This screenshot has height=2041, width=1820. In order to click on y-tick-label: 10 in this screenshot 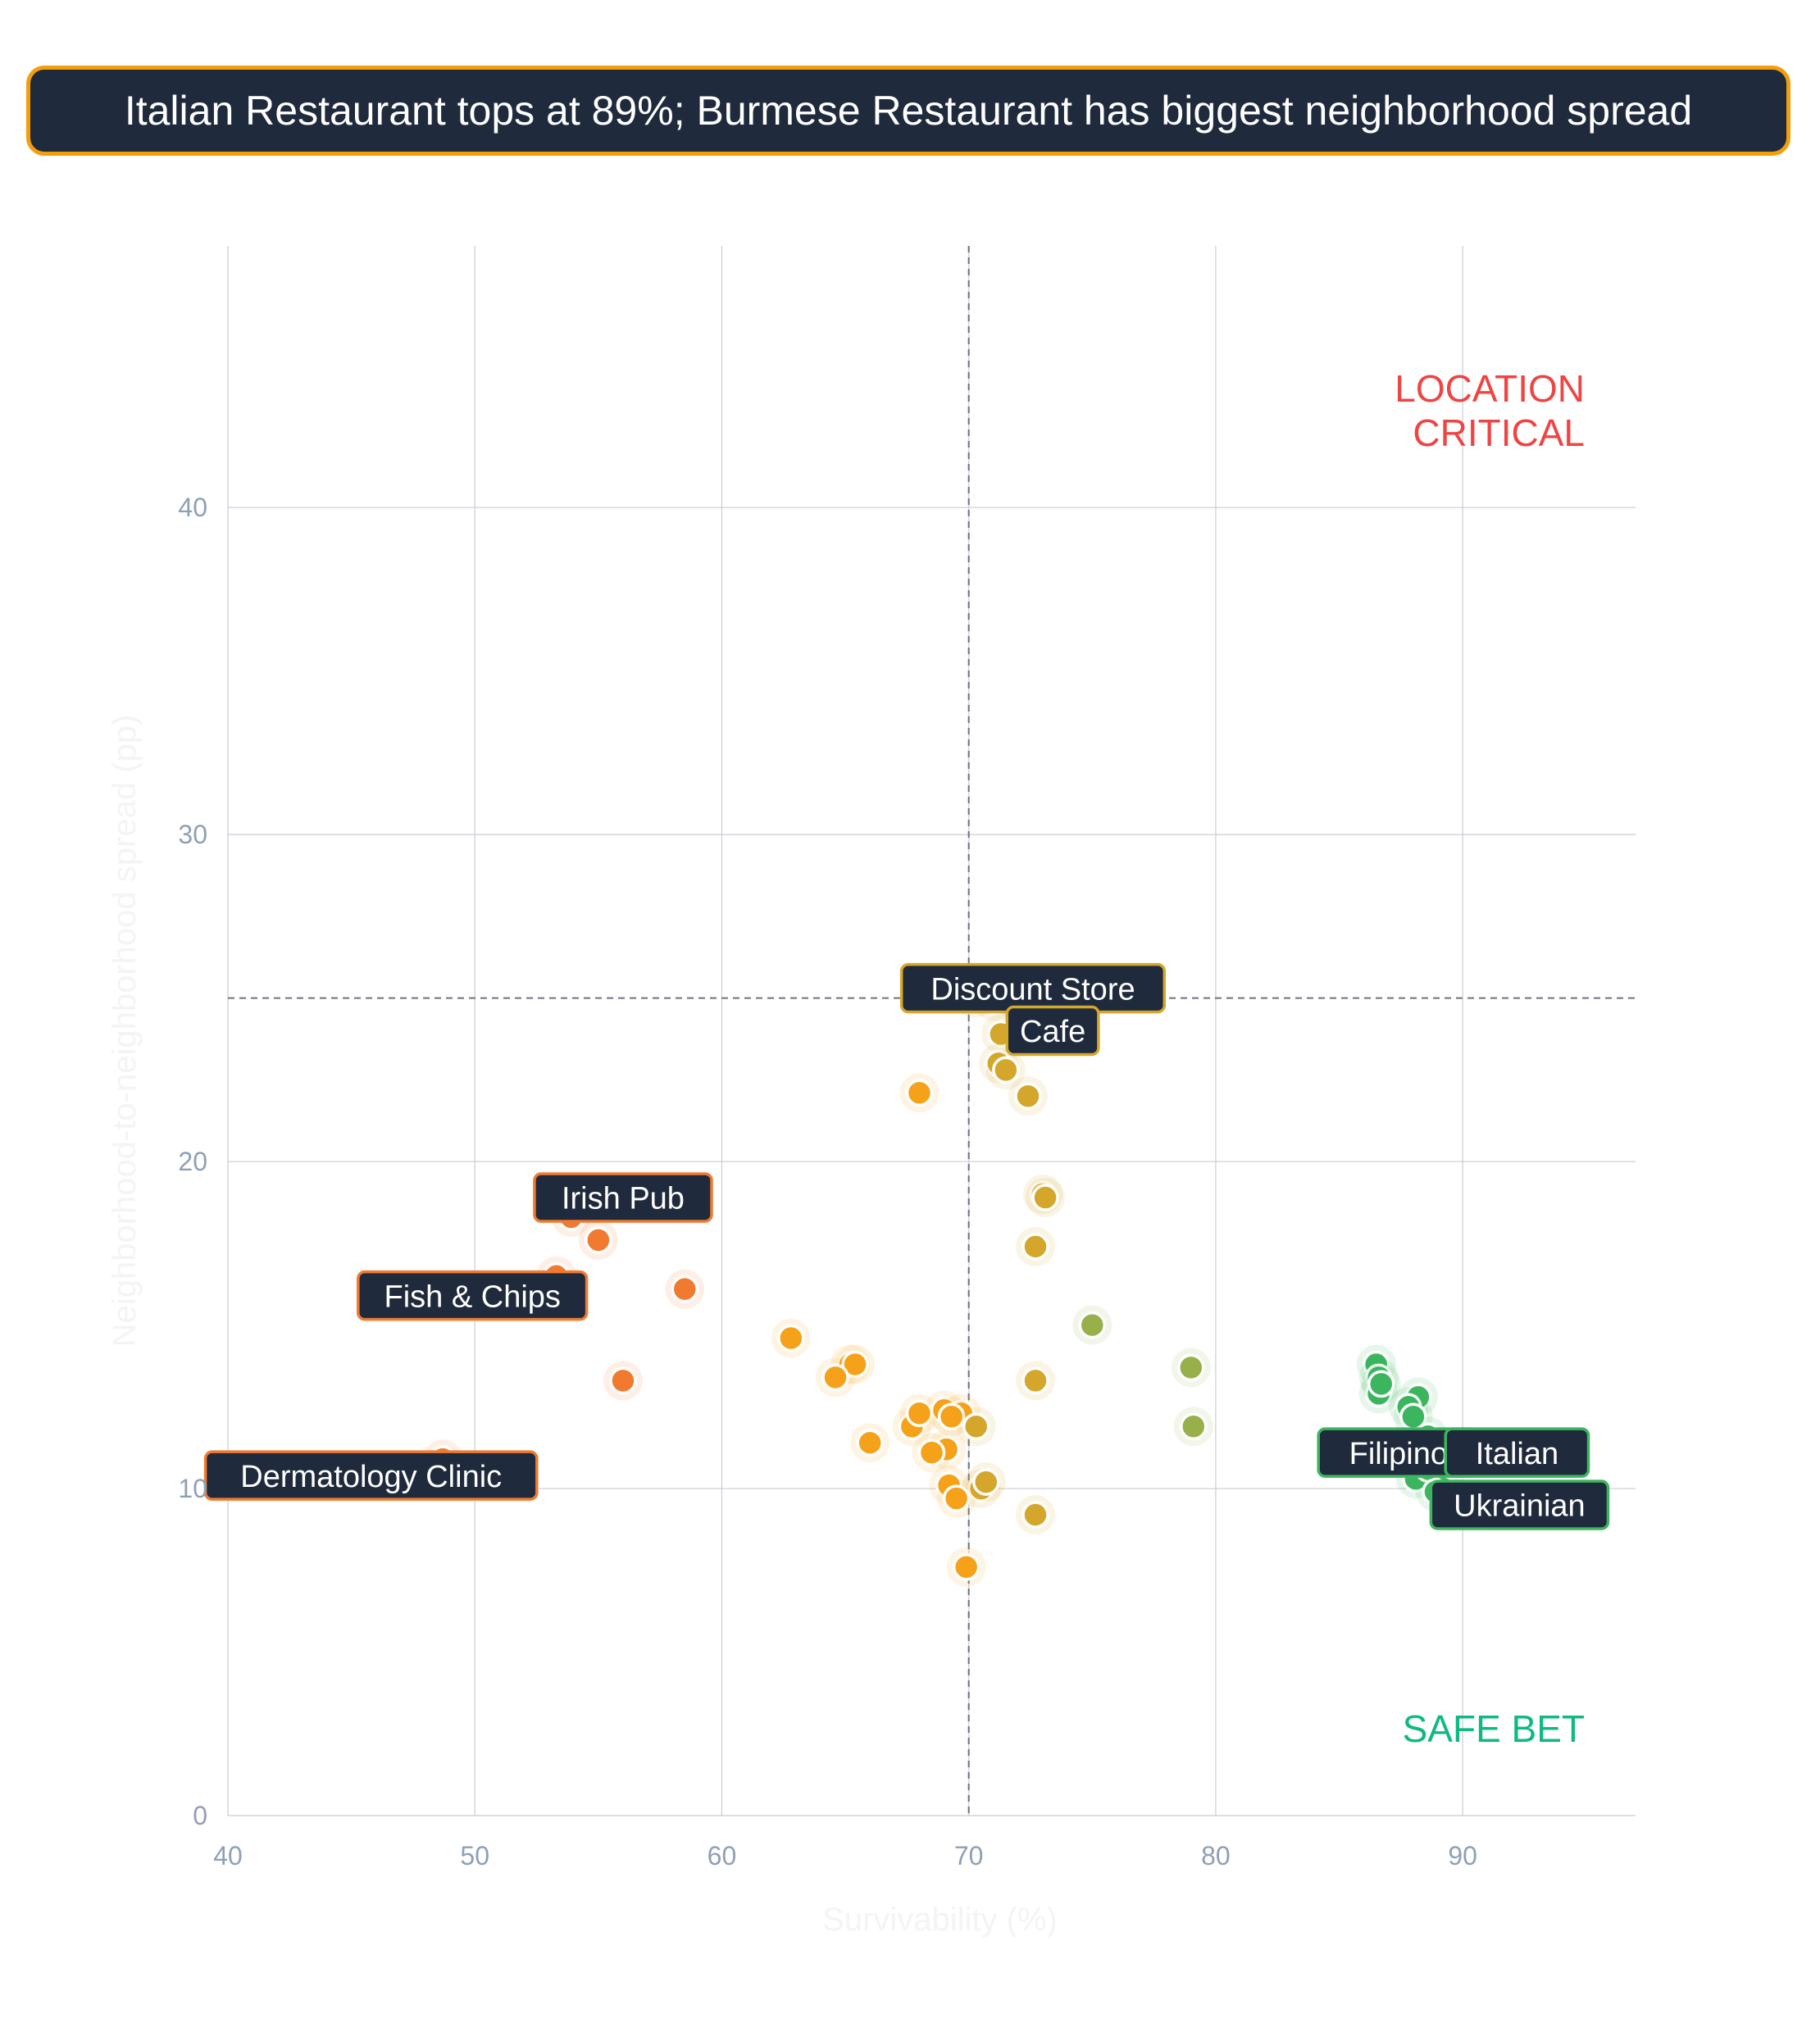, I will do `click(192, 1488)`.